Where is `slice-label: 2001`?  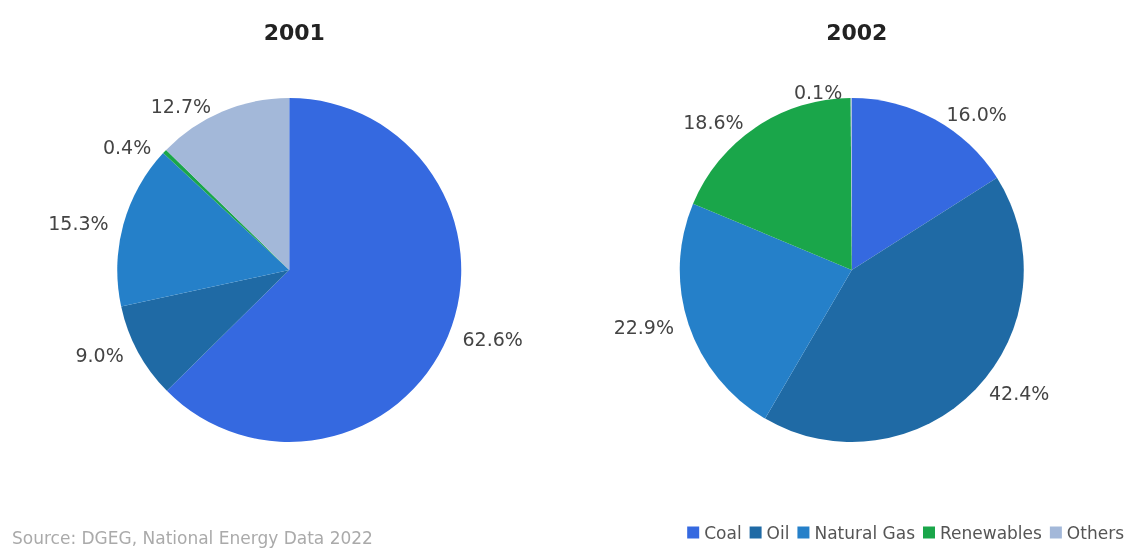 slice-label: 2001 is located at coordinates (294, 32).